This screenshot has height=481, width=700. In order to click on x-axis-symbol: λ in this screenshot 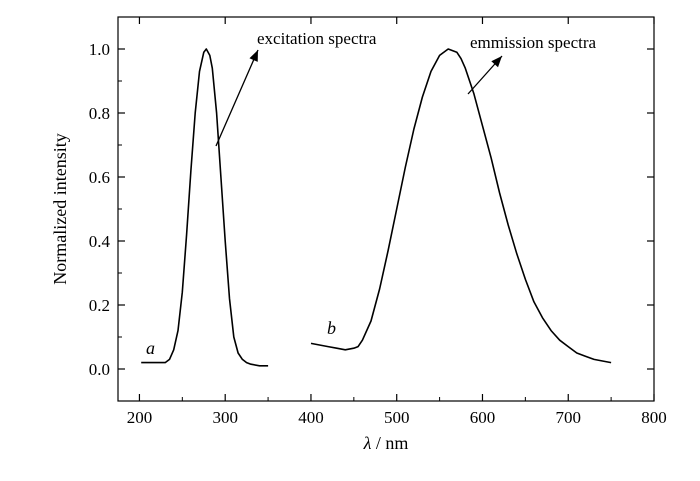, I will do `click(367, 443)`.